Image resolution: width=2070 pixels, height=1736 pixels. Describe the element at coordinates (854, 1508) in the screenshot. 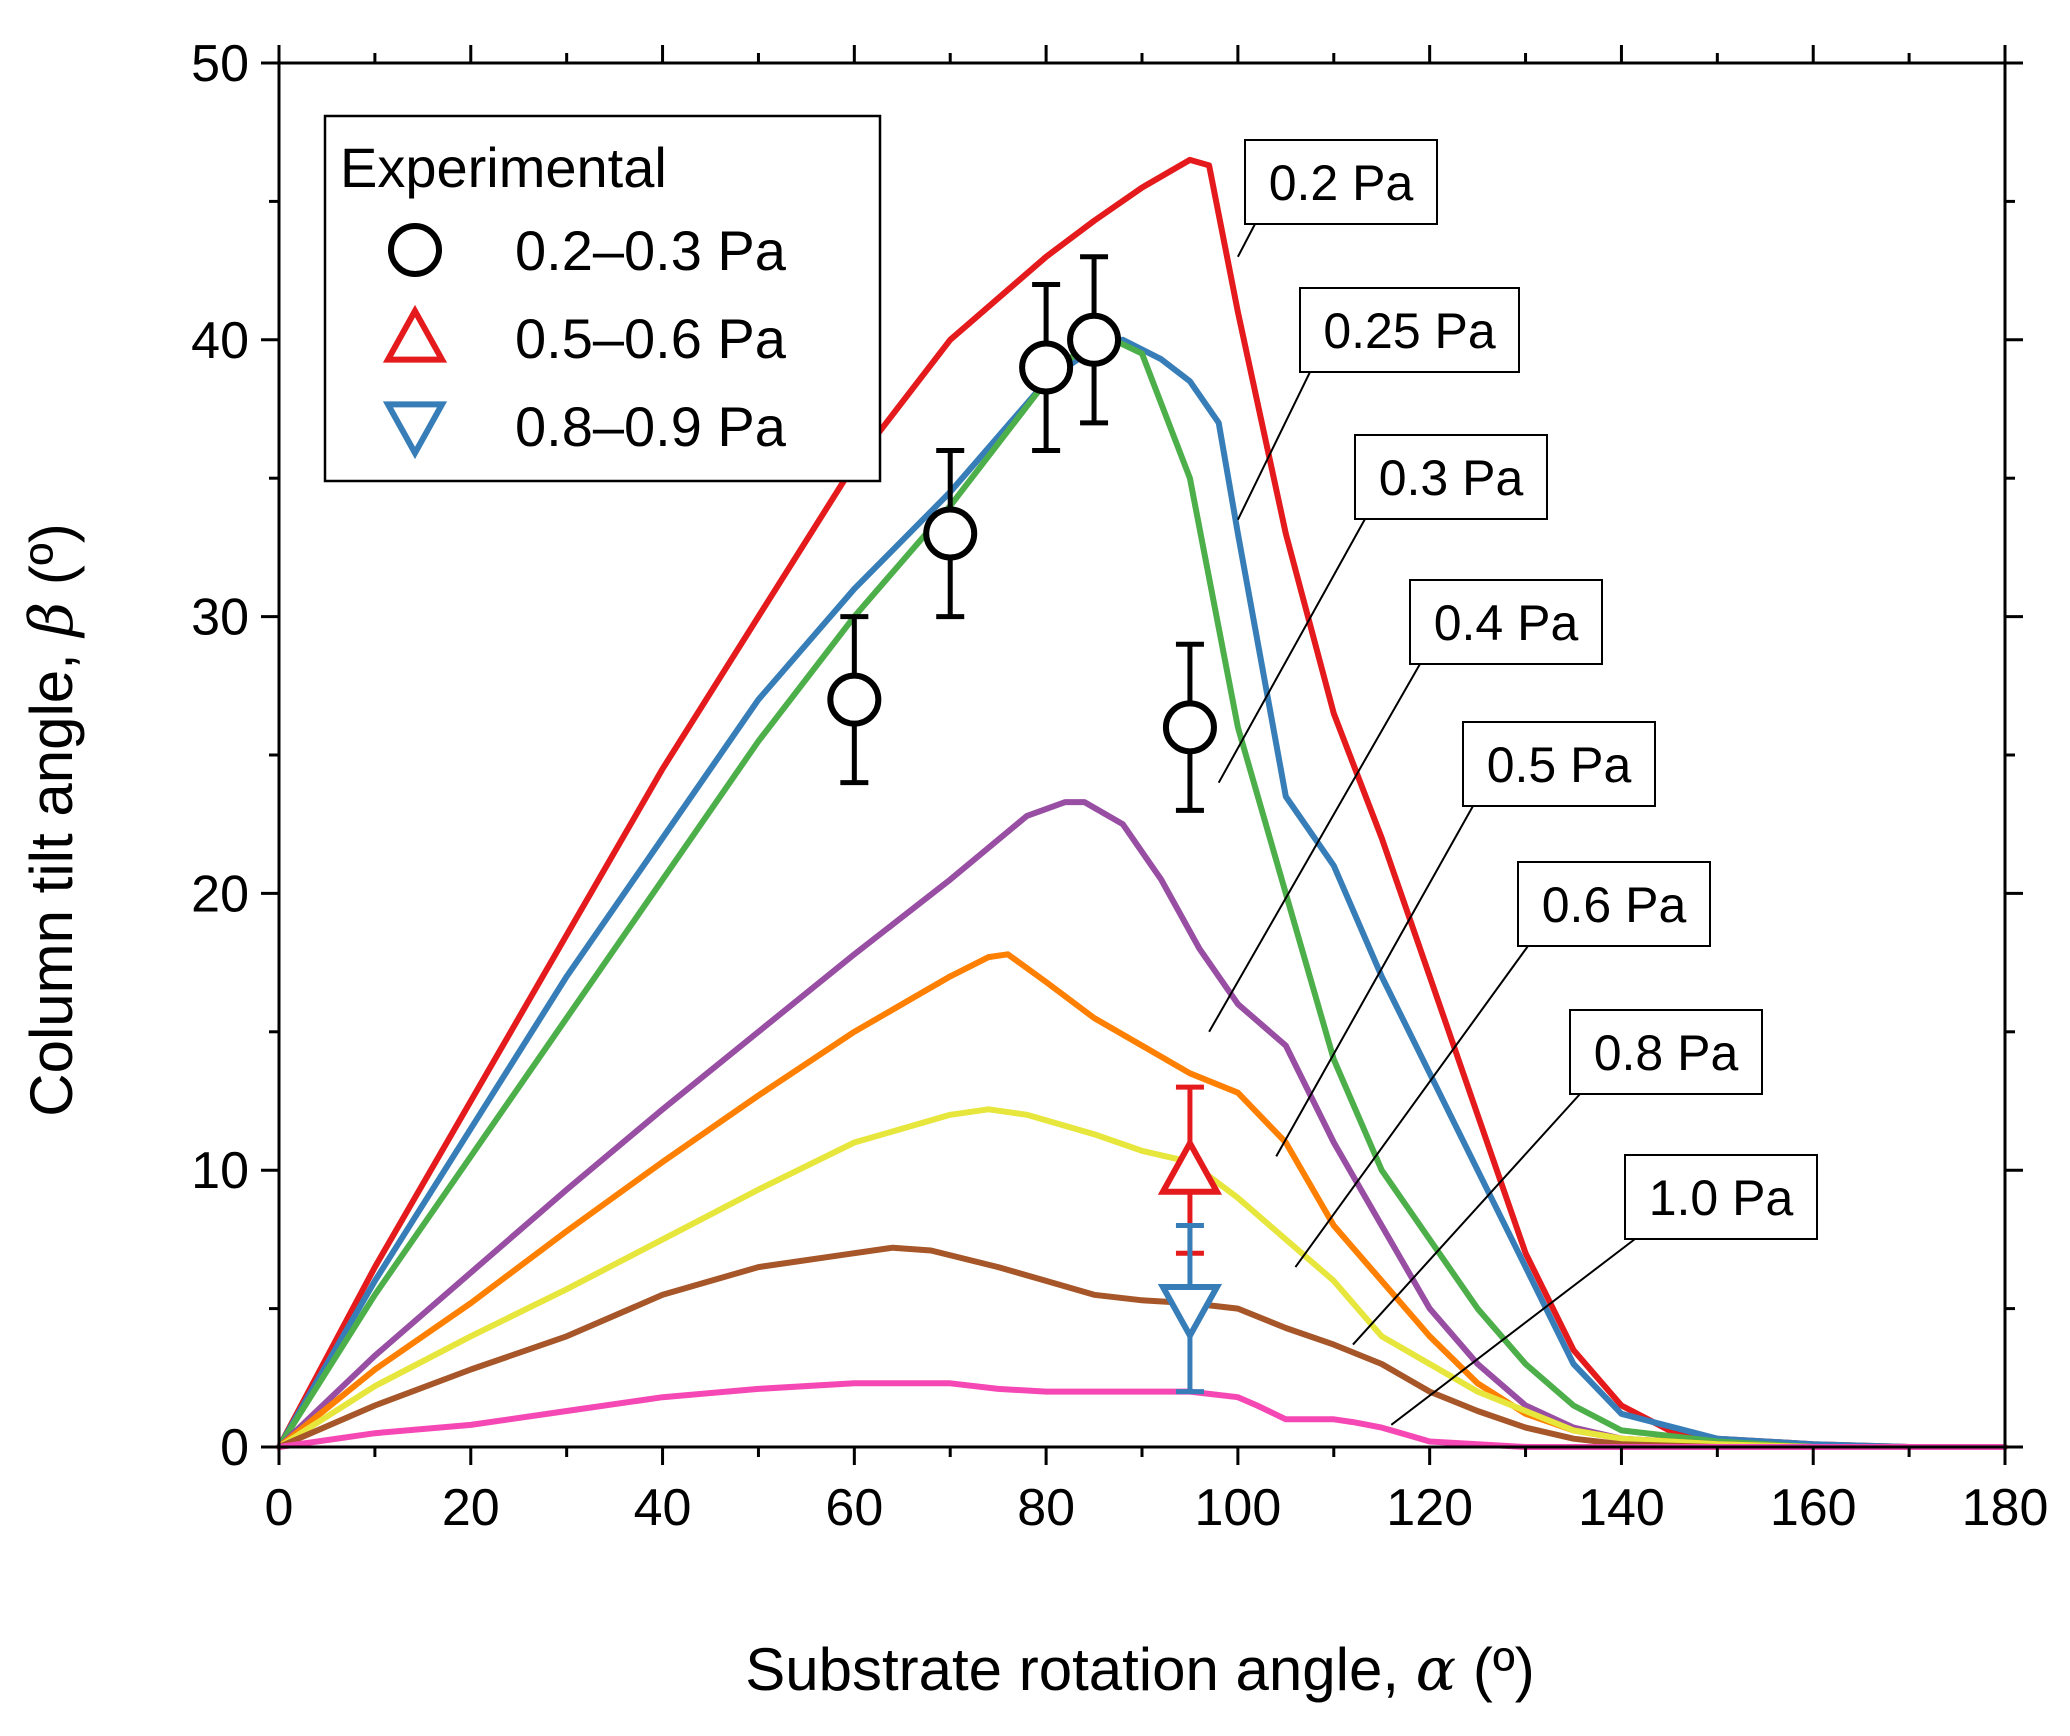

I see `x-tick-label: 60` at that location.